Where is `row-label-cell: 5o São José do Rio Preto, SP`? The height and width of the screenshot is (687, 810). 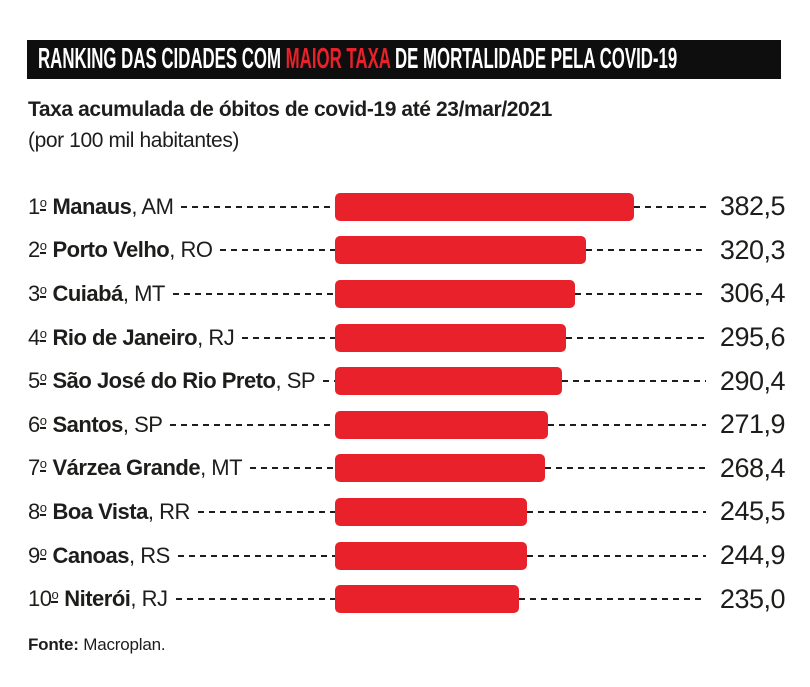 row-label-cell: 5o São José do Rio Preto, SP is located at coordinates (181, 381).